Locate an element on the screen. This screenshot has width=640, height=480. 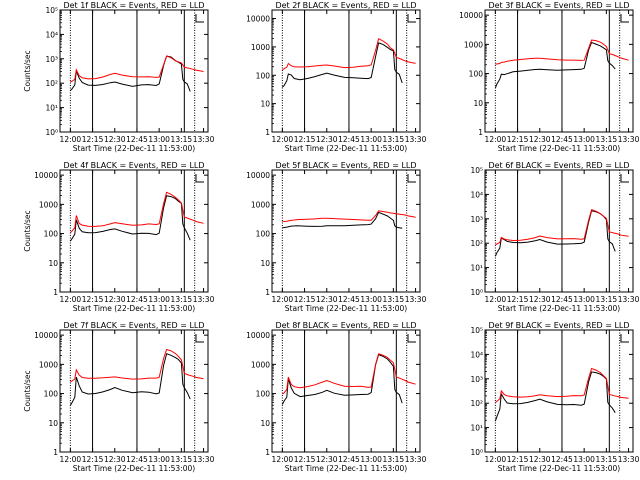
y-tick-label: 10⁵ is located at coordinates (51, 10).